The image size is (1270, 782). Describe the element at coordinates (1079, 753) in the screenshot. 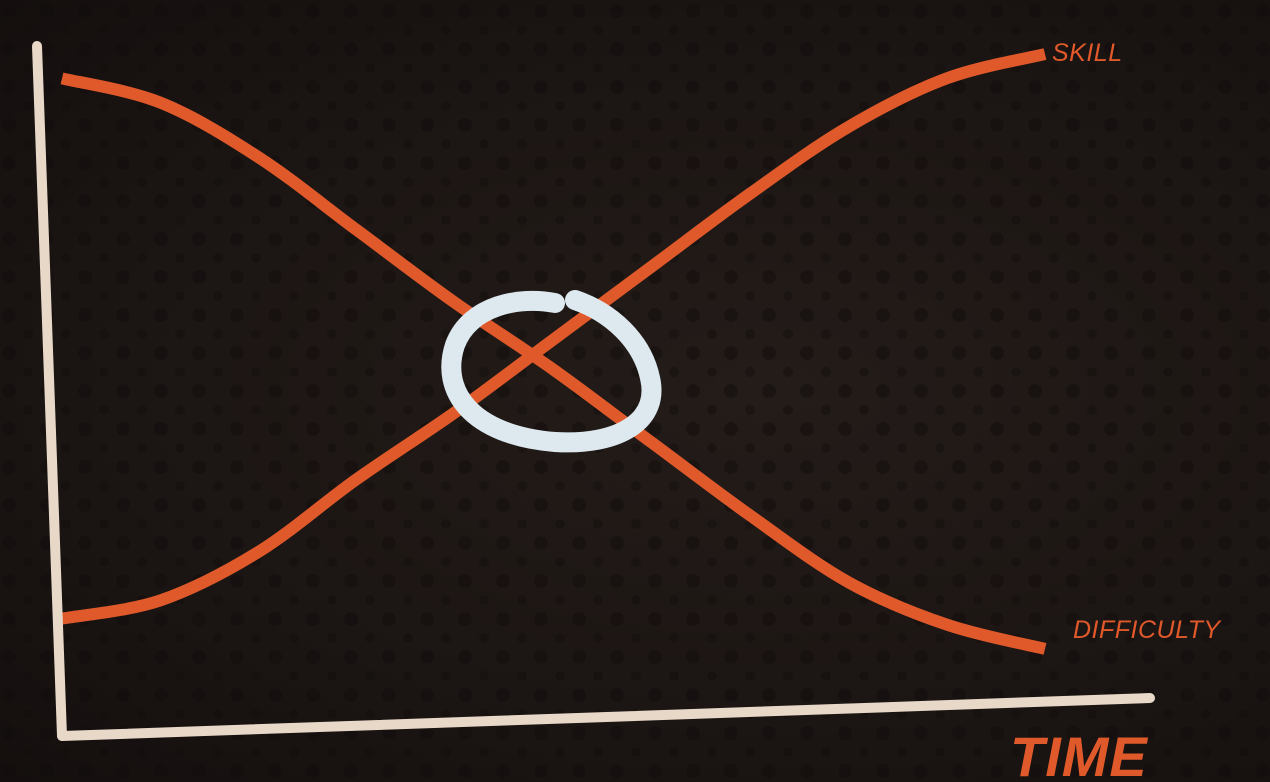

I see `x-axis-label: TIME` at that location.